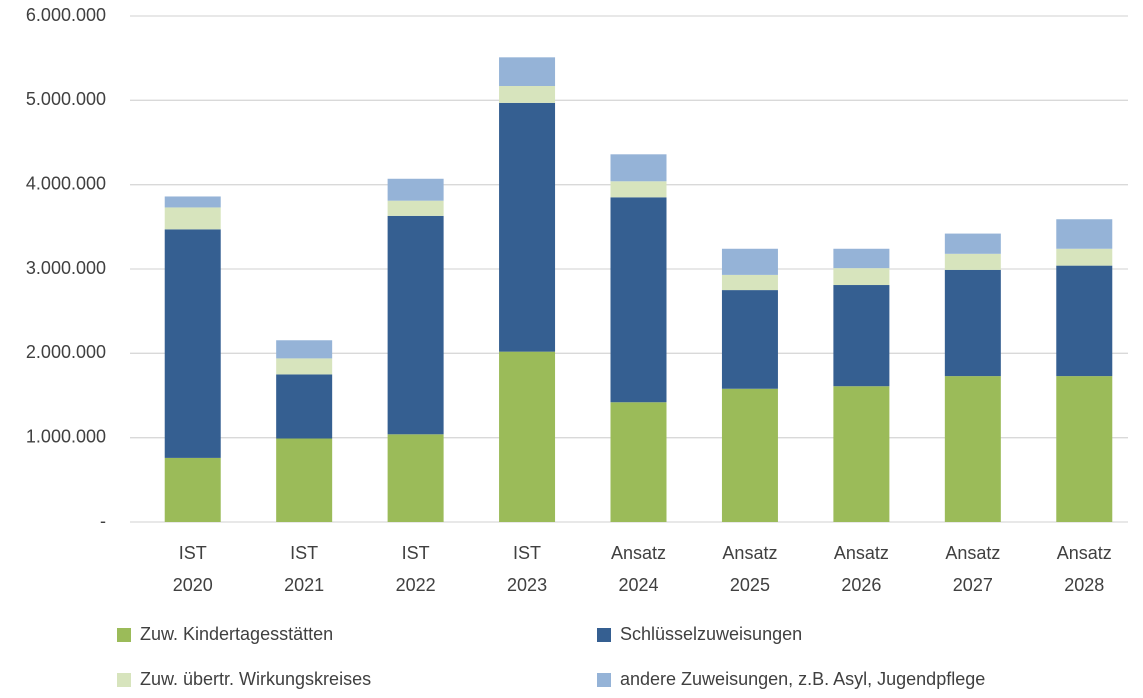 This screenshot has width=1143, height=698. I want to click on y-tick-label: 2.000.000, so click(66, 352).